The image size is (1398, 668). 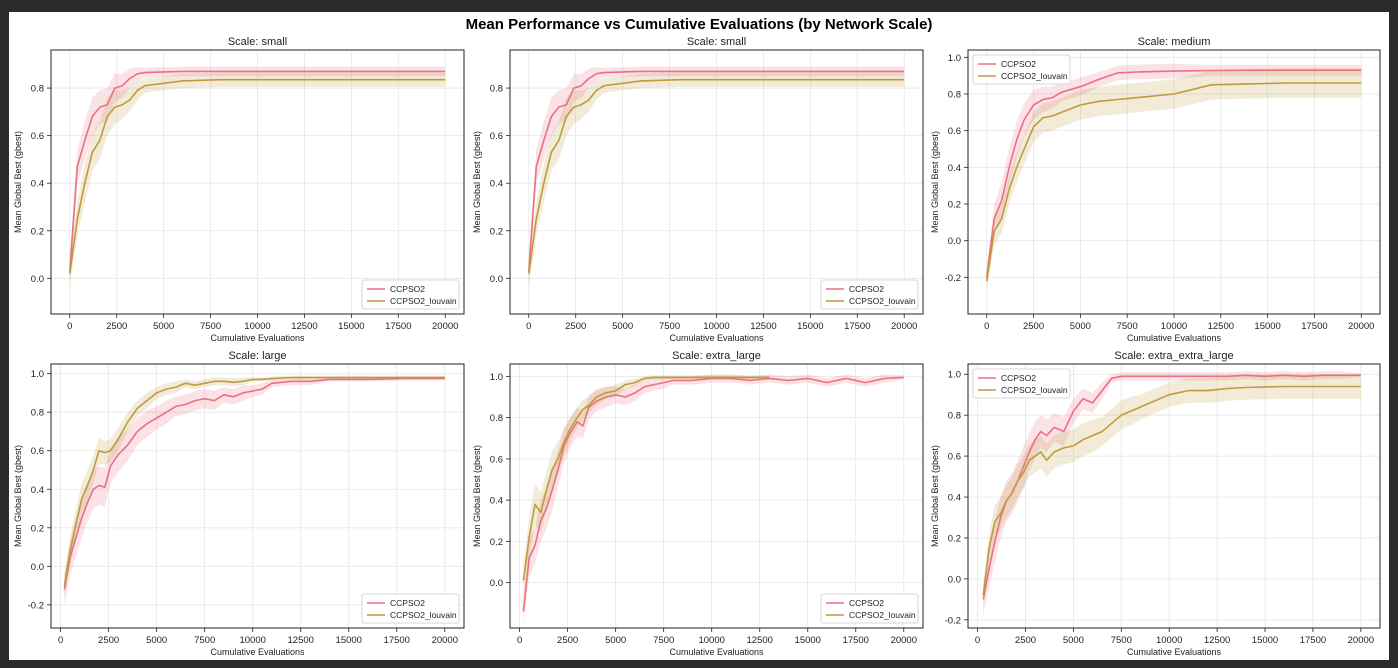 I want to click on y-tick-label: 1.0, so click(x=954, y=375).